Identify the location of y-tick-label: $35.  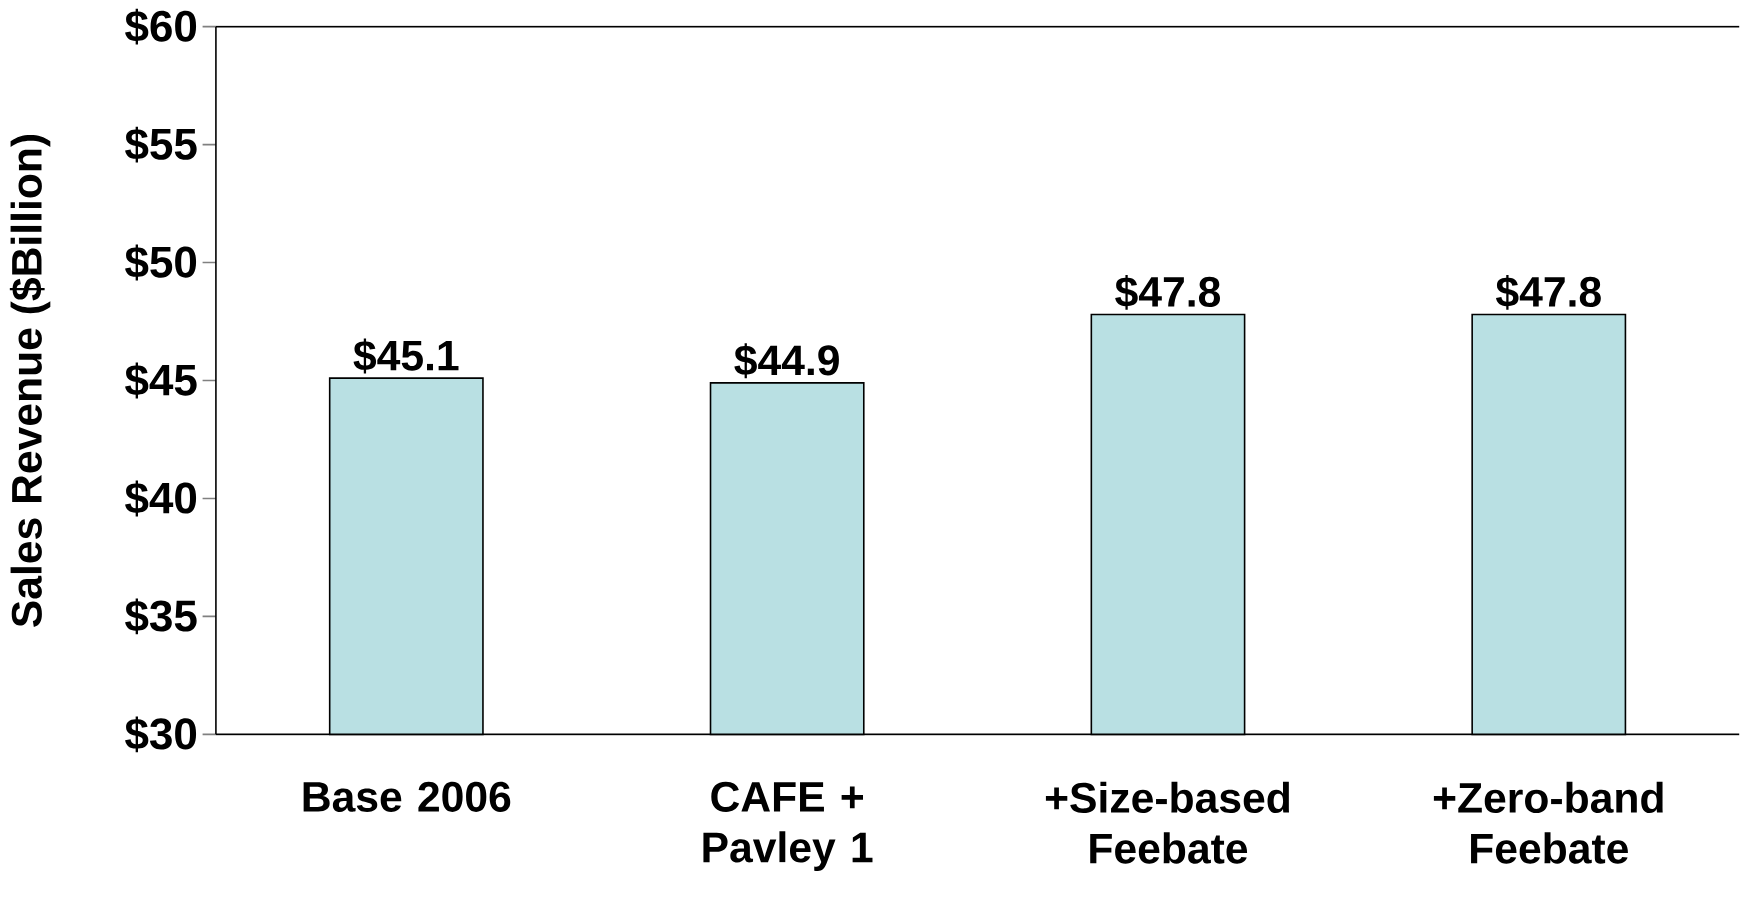
(161, 616).